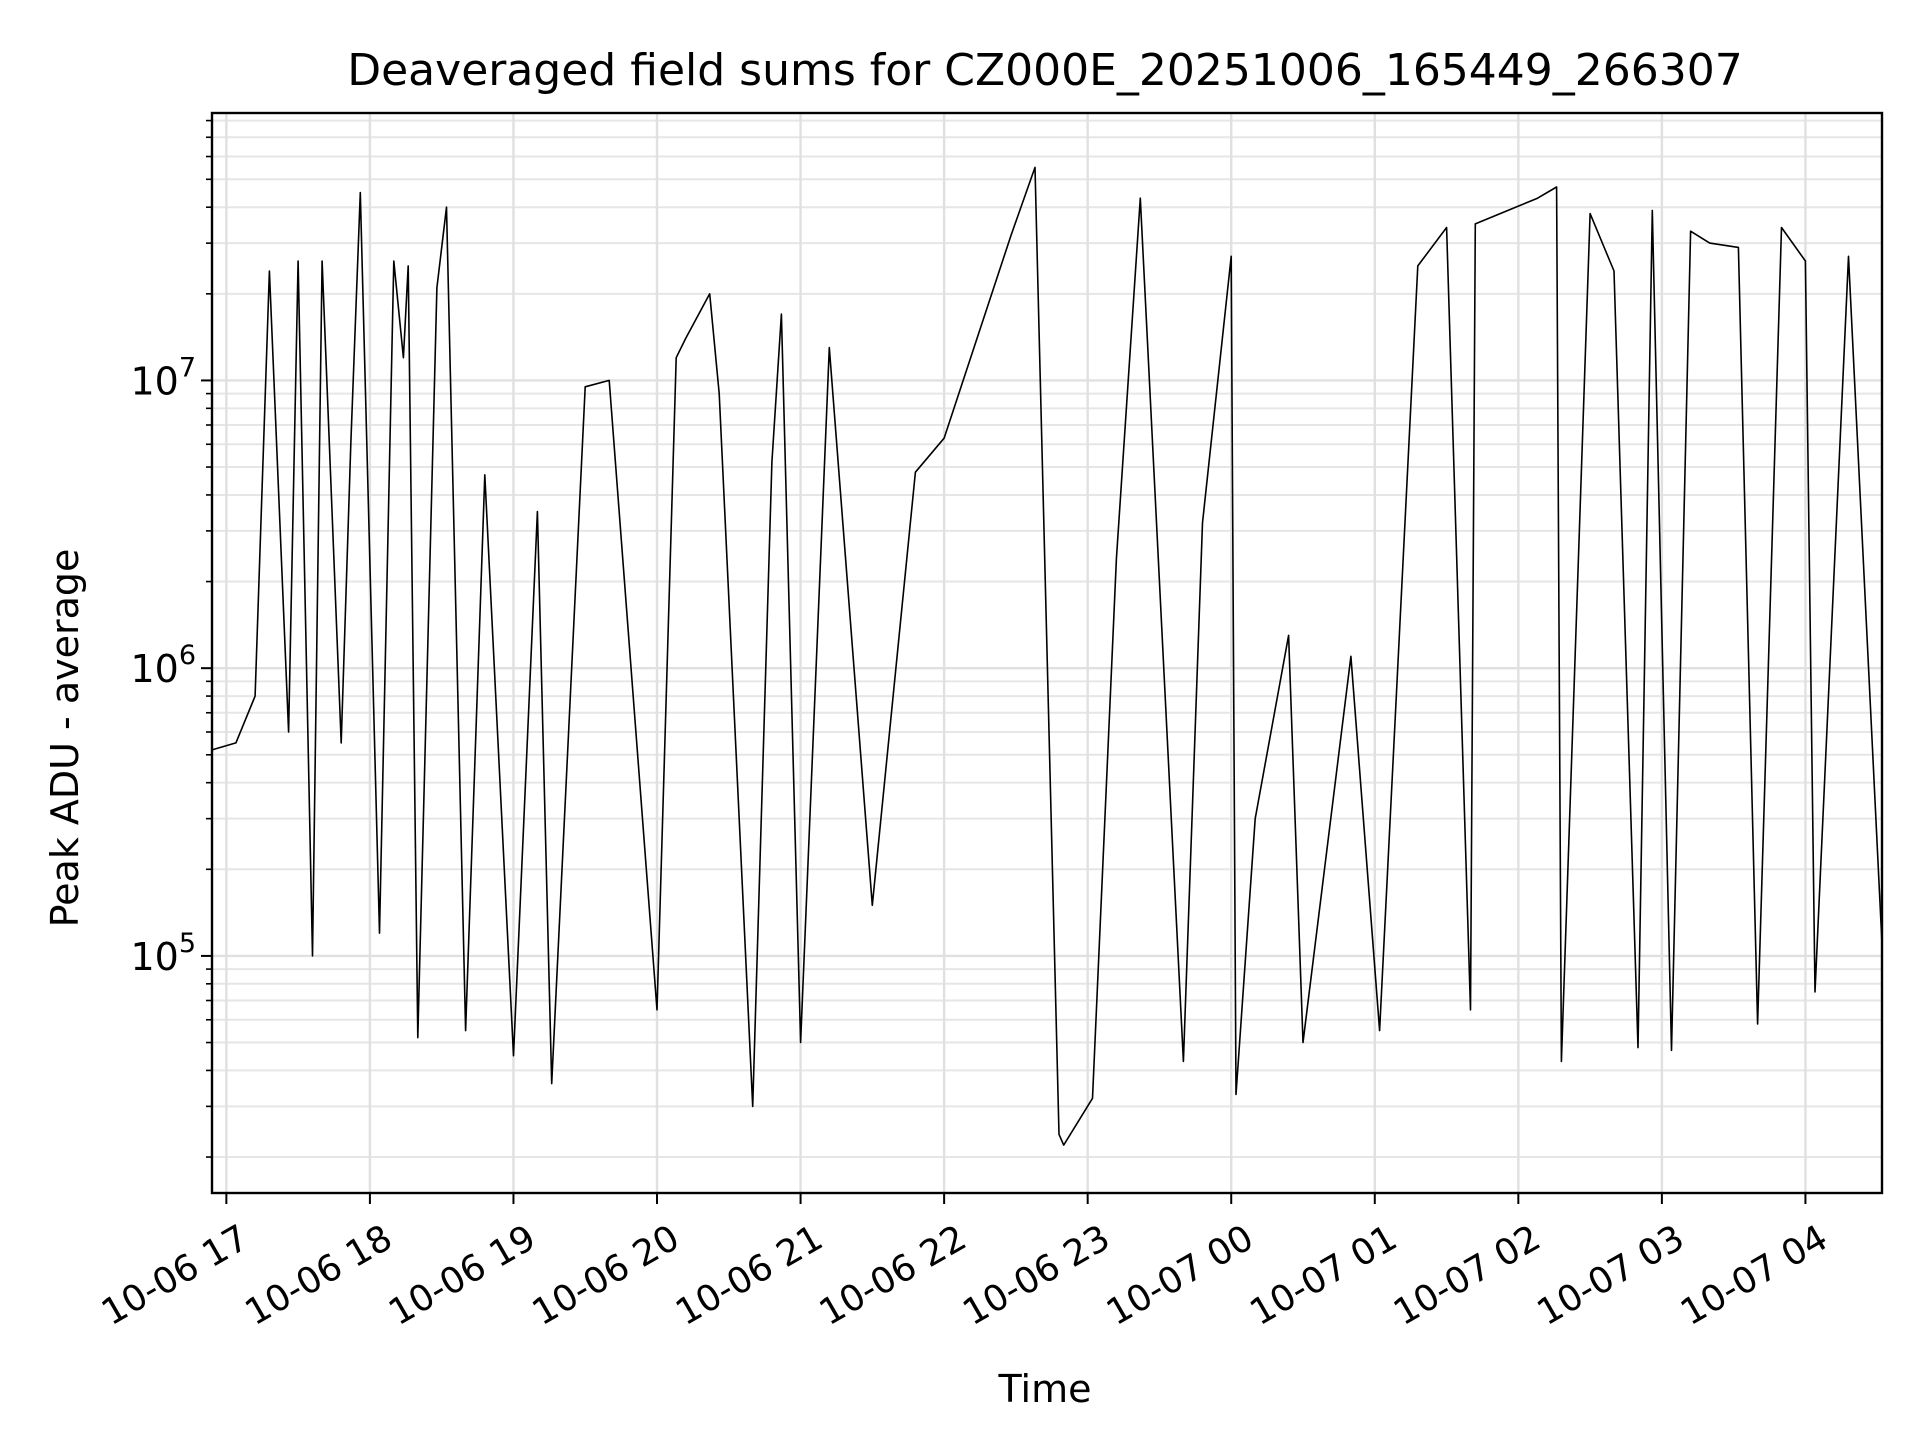 The image size is (1920, 1440). I want to click on x-tick-label: 10-07 01, so click(1323, 1275).